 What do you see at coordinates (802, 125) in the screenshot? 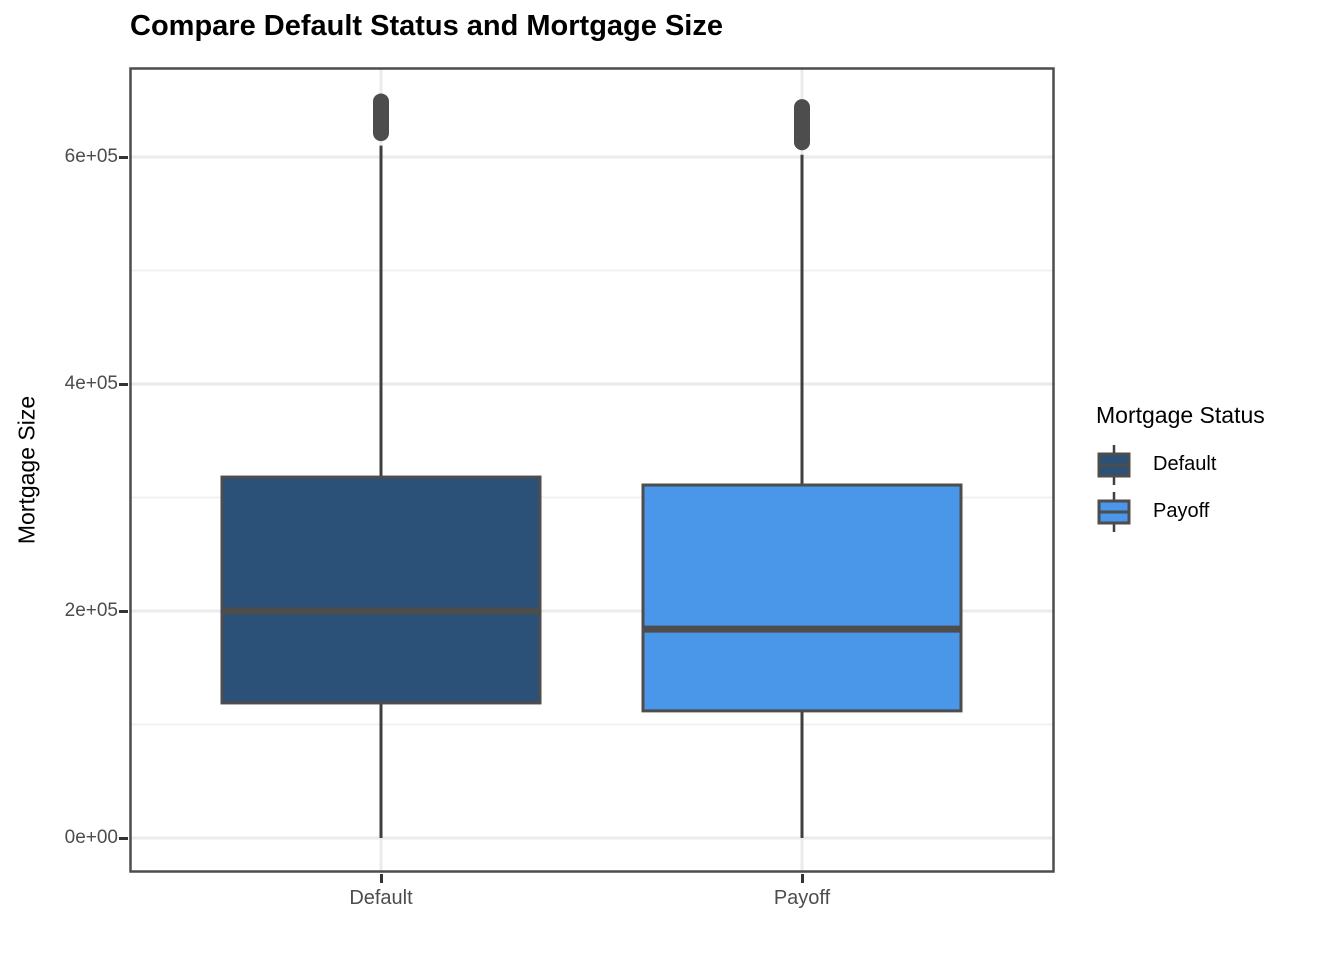
I see `outlier-cluster-payoff` at bounding box center [802, 125].